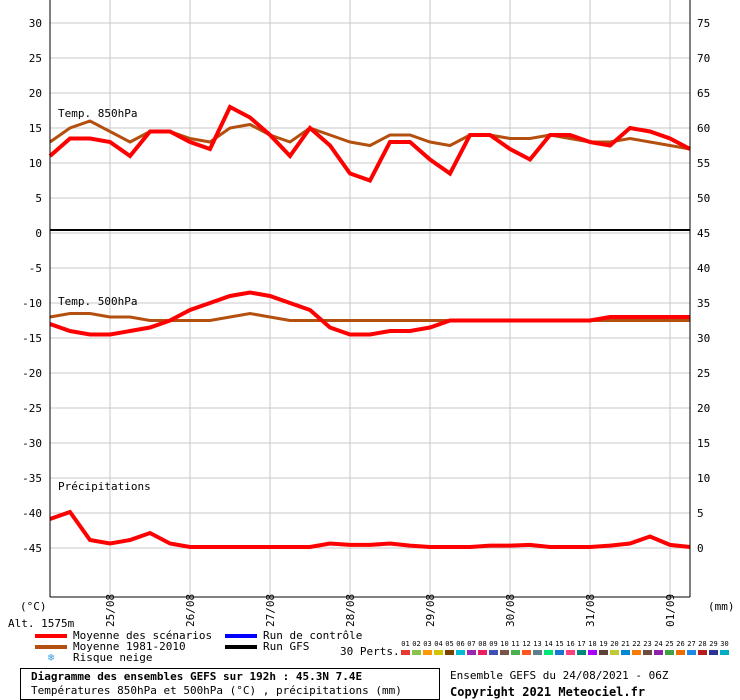 The image size is (740, 700). What do you see at coordinates (703, 198) in the screenshot?
I see `right-tick-label: 50` at bounding box center [703, 198].